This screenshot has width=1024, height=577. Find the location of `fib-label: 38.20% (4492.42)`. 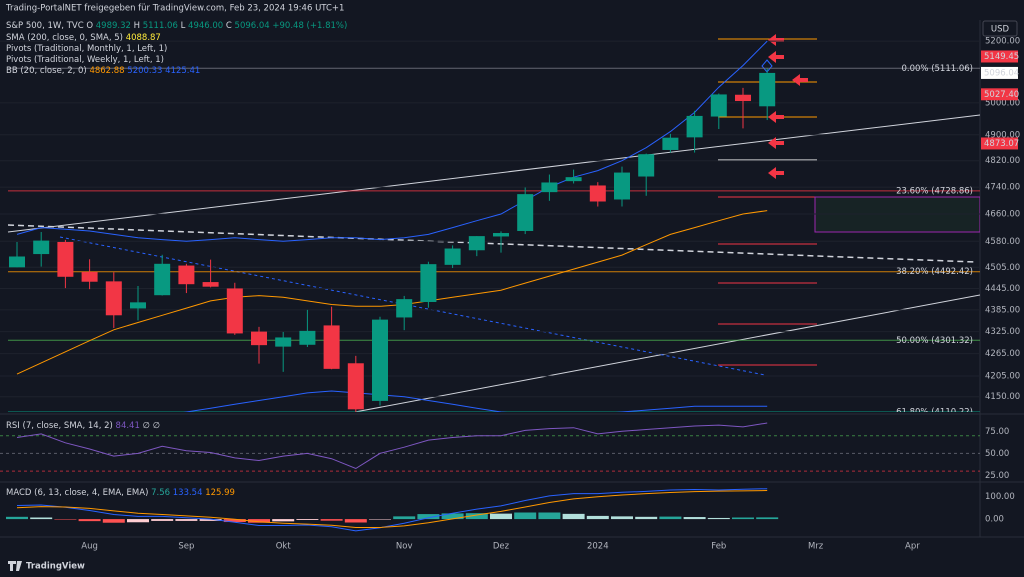

fib-label: 38.20% (4492.42) is located at coordinates (934, 272).